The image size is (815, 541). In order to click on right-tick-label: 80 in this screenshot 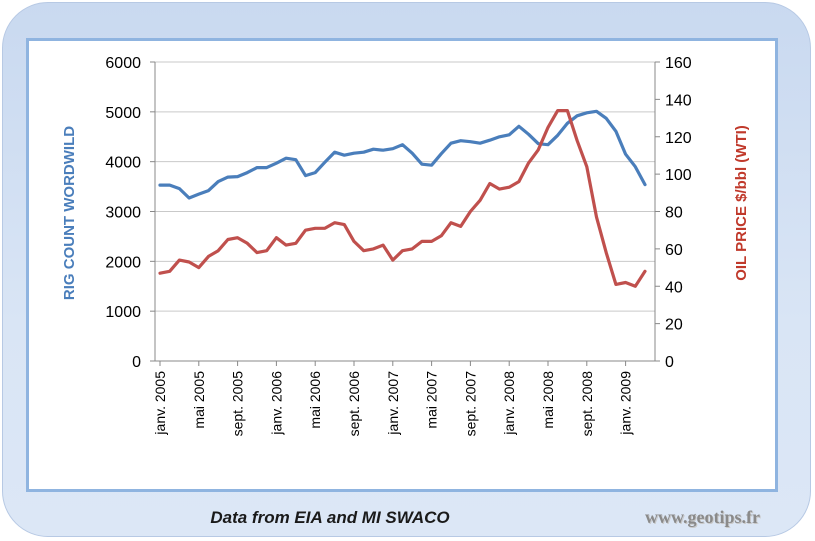, I will do `click(674, 213)`.